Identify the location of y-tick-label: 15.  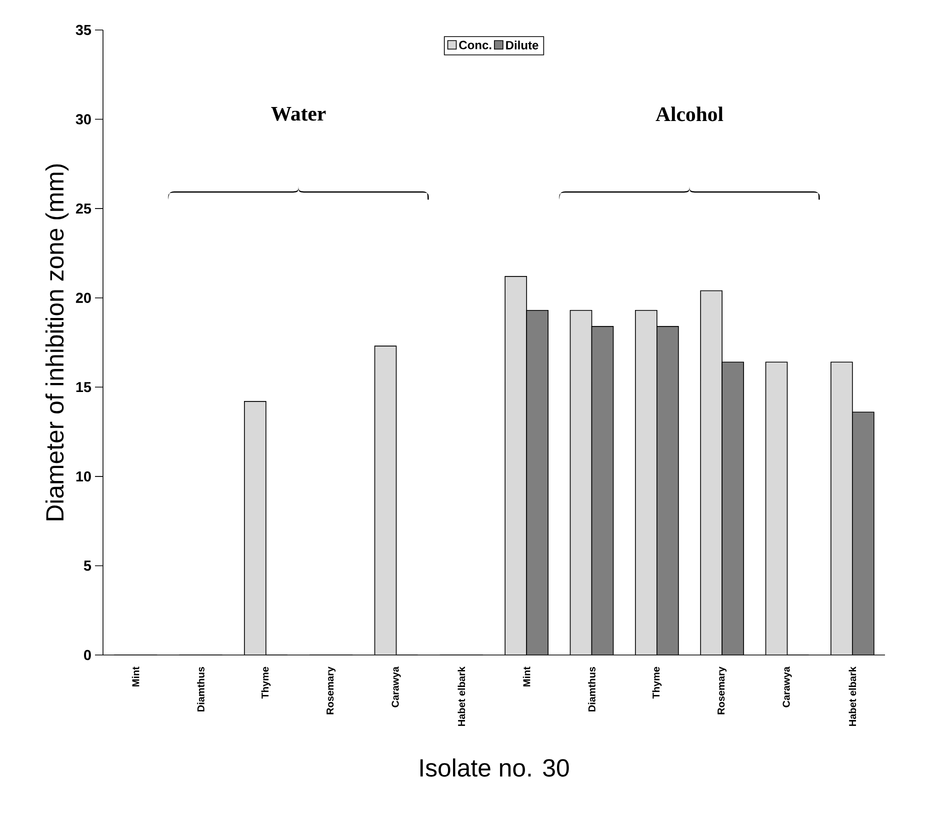
(84, 387).